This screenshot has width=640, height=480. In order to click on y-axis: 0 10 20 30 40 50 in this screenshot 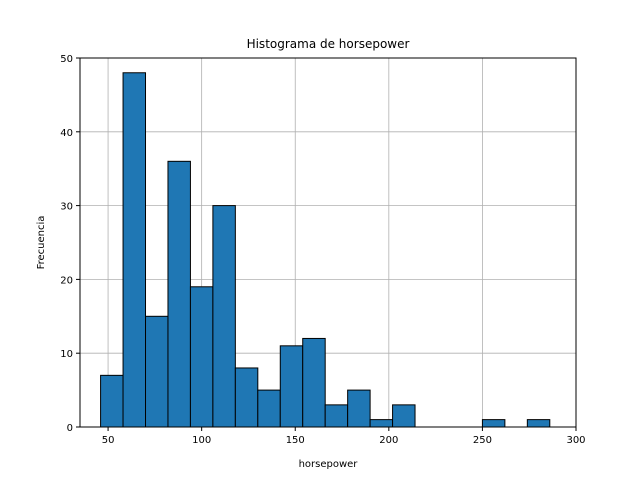, I will do `click(70, 244)`.